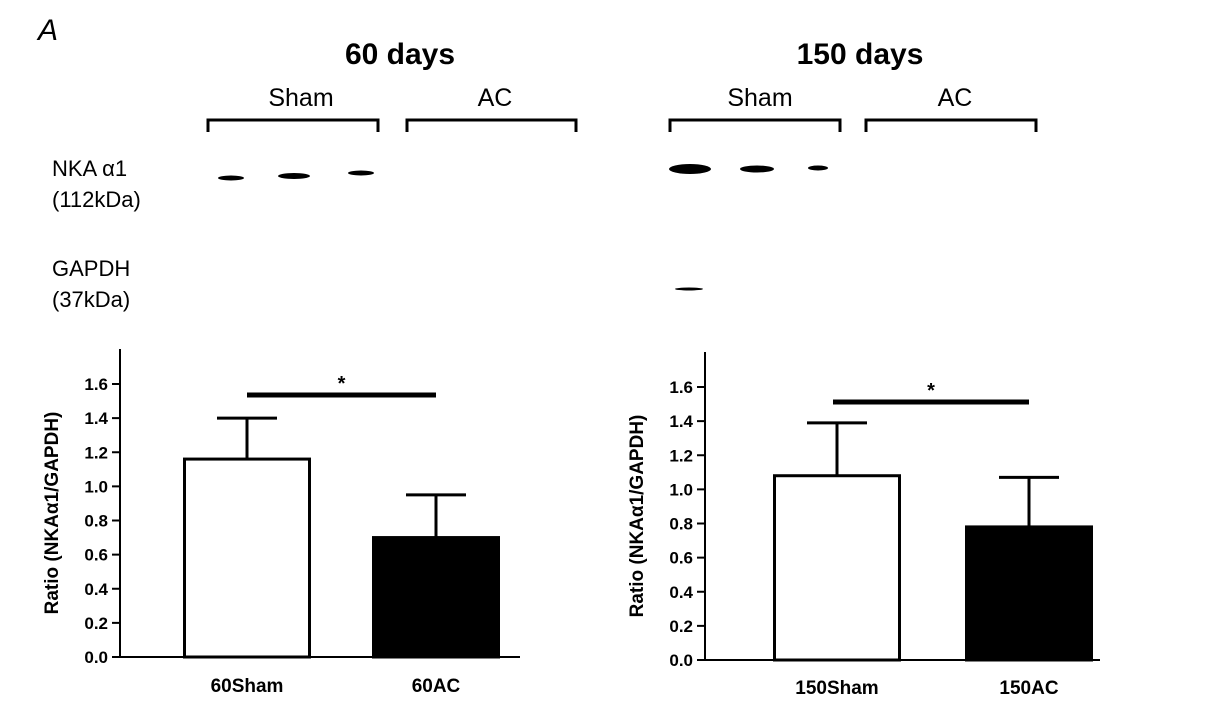  What do you see at coordinates (491, 125) in the screenshot?
I see `bracket-60-ac` at bounding box center [491, 125].